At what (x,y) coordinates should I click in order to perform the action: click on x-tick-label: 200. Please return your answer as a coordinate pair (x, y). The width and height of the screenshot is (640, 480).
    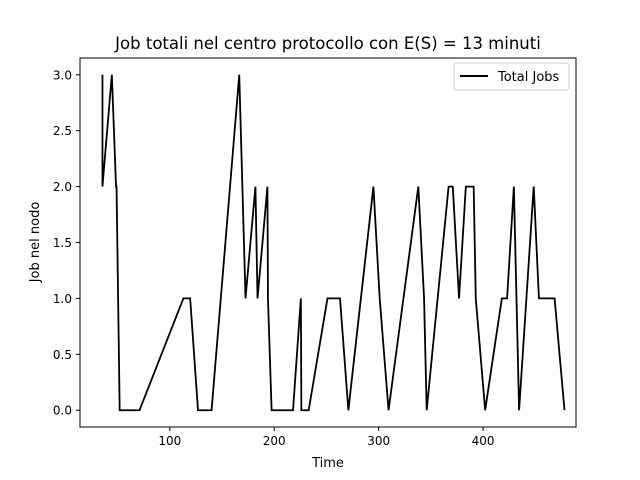
    Looking at the image, I should click on (274, 441).